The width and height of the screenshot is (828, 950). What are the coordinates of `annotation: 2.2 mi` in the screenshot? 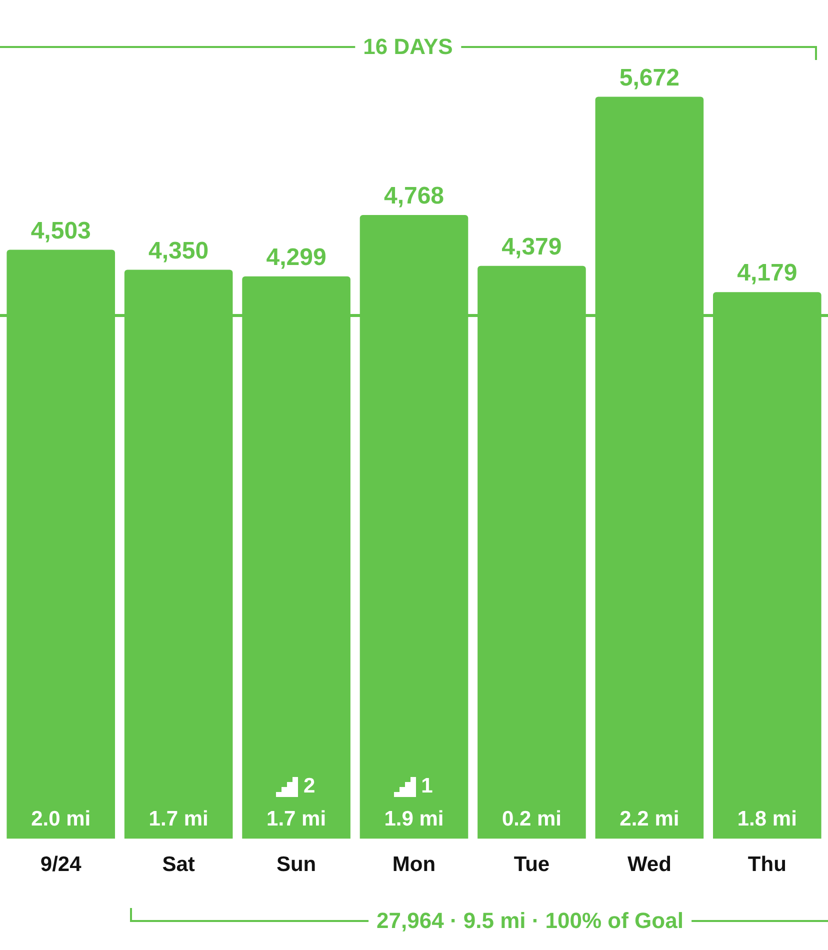 It's located at (650, 819).